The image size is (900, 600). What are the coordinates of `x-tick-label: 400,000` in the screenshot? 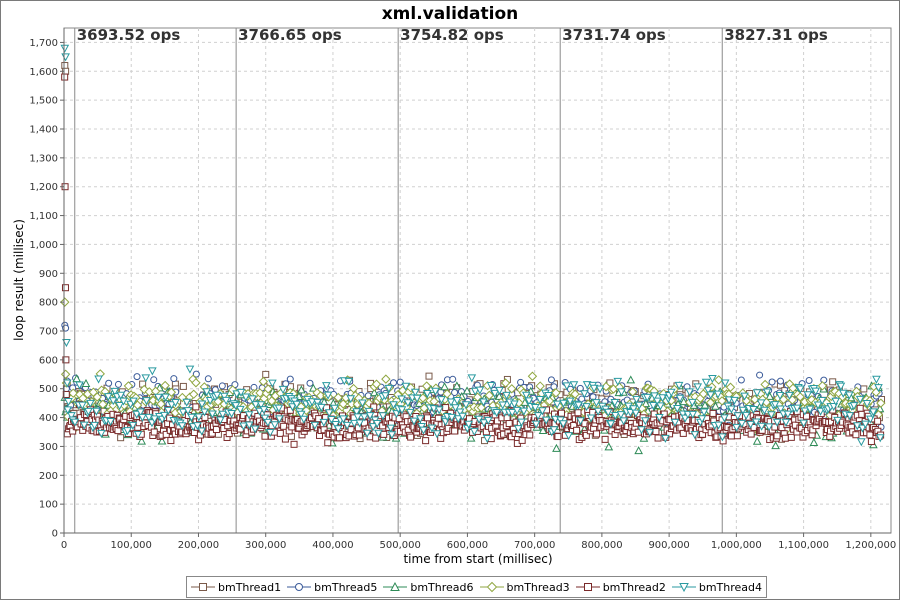 It's located at (332, 545).